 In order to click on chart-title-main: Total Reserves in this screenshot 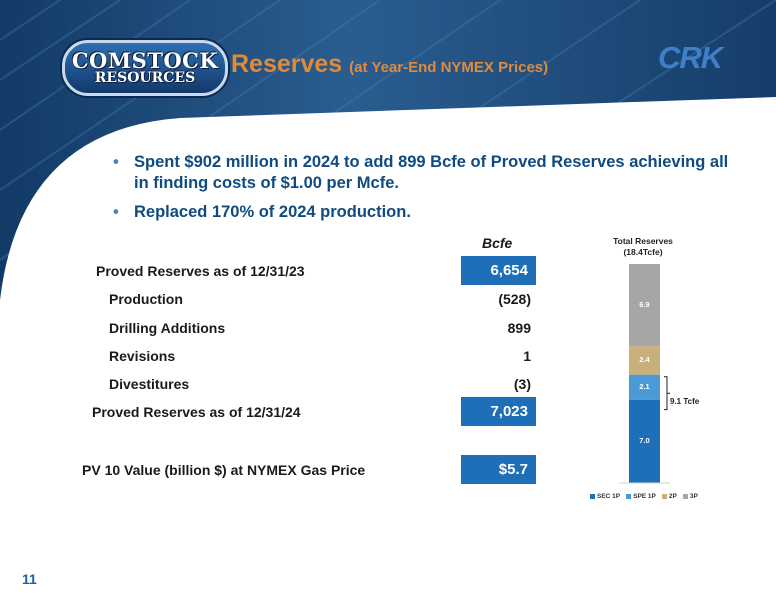, I will do `click(643, 241)`.